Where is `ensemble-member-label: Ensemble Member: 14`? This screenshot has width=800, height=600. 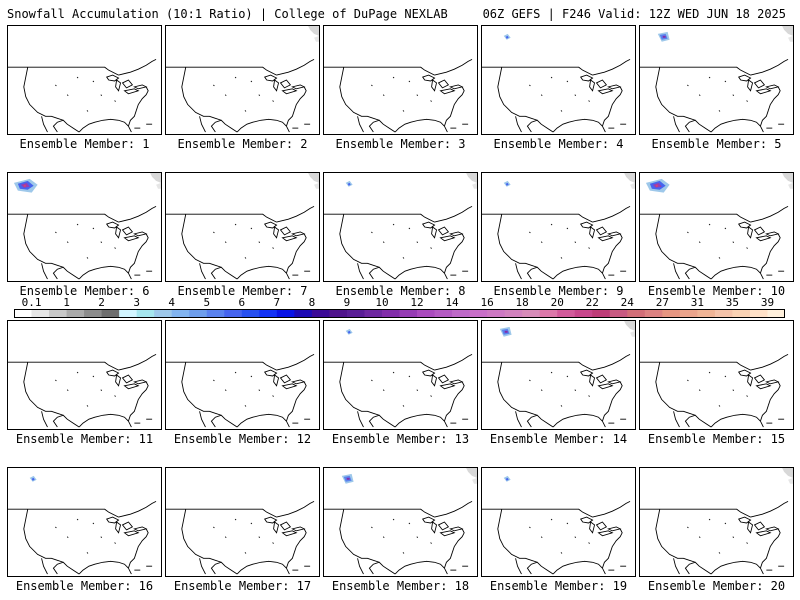
ensemble-member-label: Ensemble Member: 14 is located at coordinates (558, 439).